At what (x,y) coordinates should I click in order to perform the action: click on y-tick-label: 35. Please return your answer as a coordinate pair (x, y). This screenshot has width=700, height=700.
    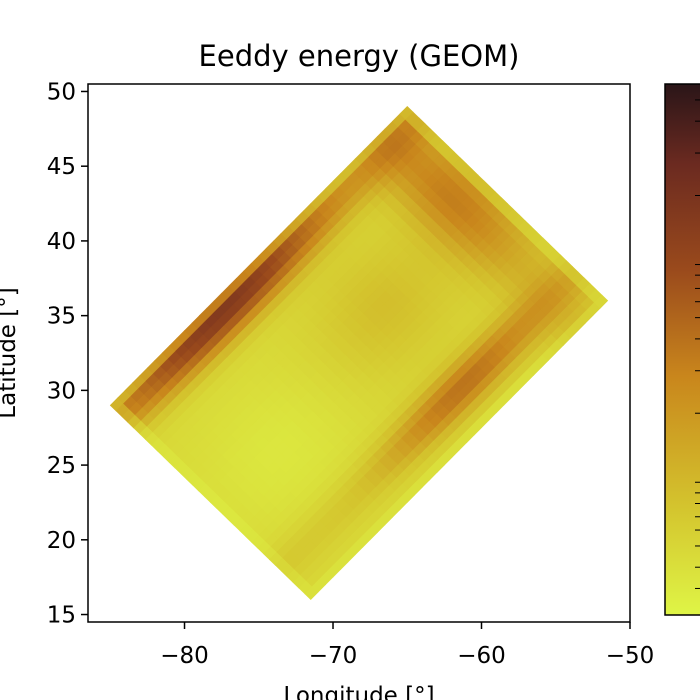
    Looking at the image, I should click on (61, 317).